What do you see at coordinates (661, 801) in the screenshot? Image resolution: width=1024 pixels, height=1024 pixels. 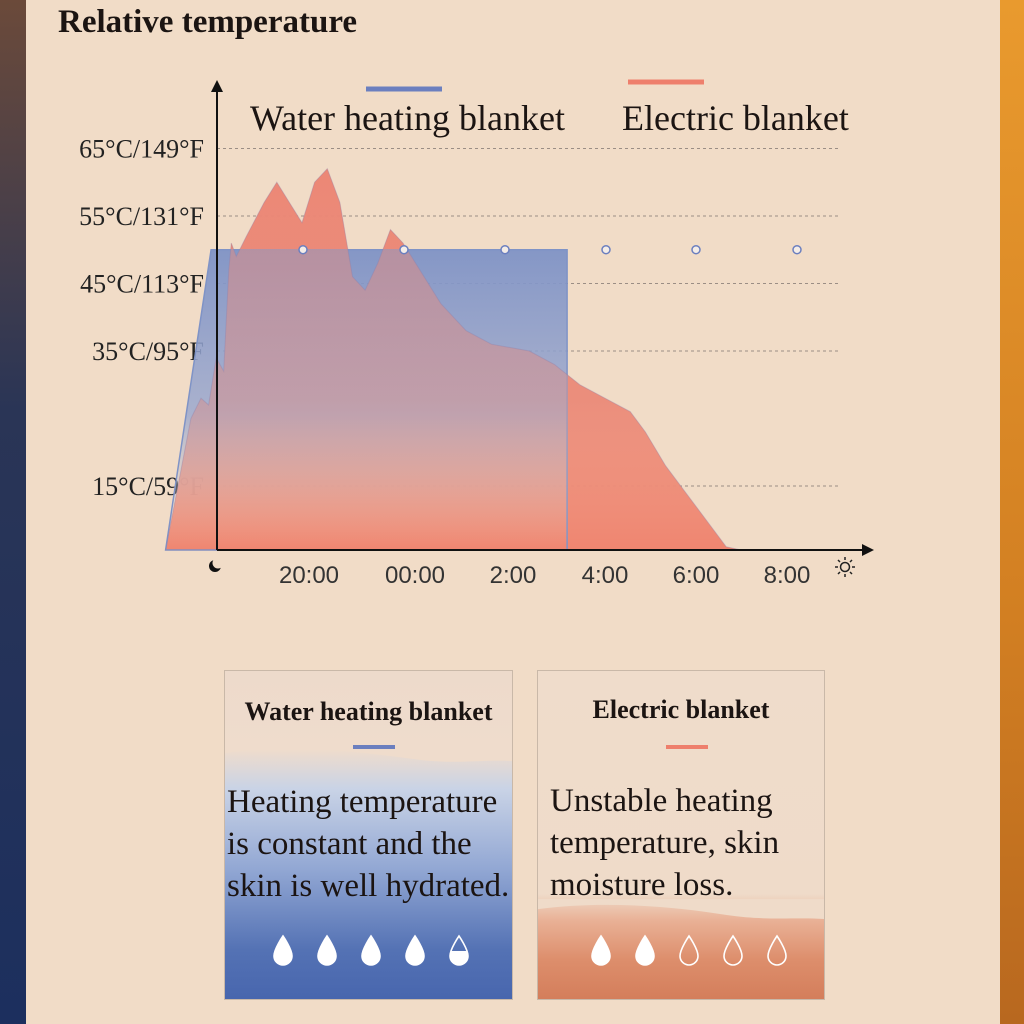 I see `card-text-line: Unstable heating` at bounding box center [661, 801].